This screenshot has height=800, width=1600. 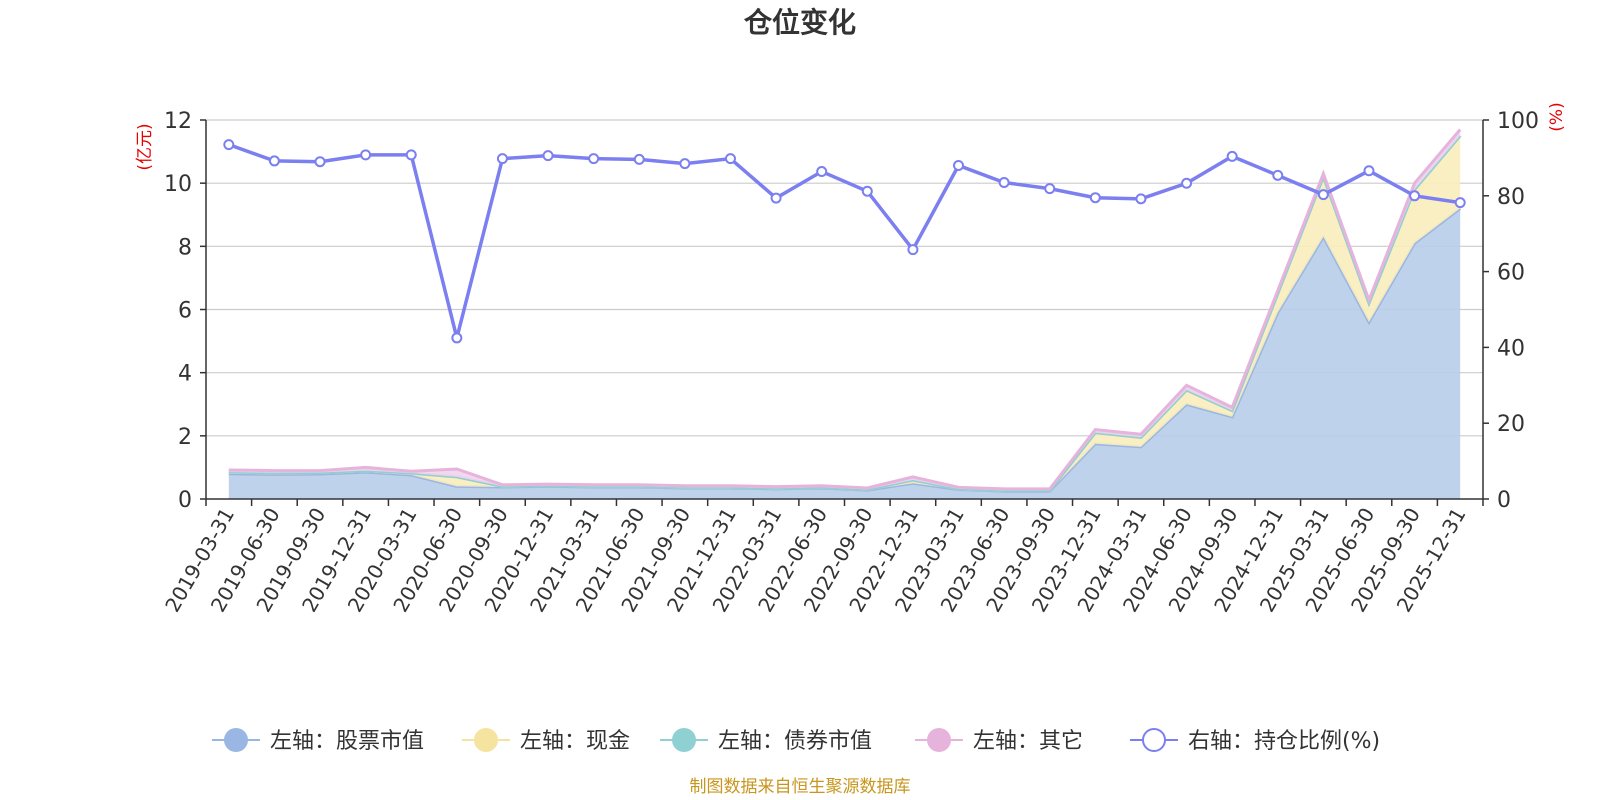 I want to click on legend-label: 左轴：其它, so click(x=1028, y=741).